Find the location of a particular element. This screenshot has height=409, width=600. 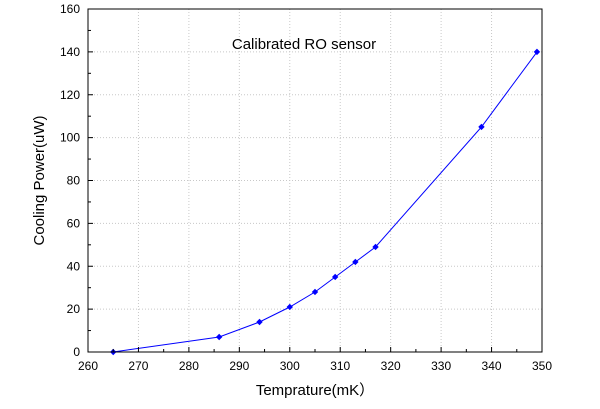

y-tick-label: 40 is located at coordinates (74, 266).